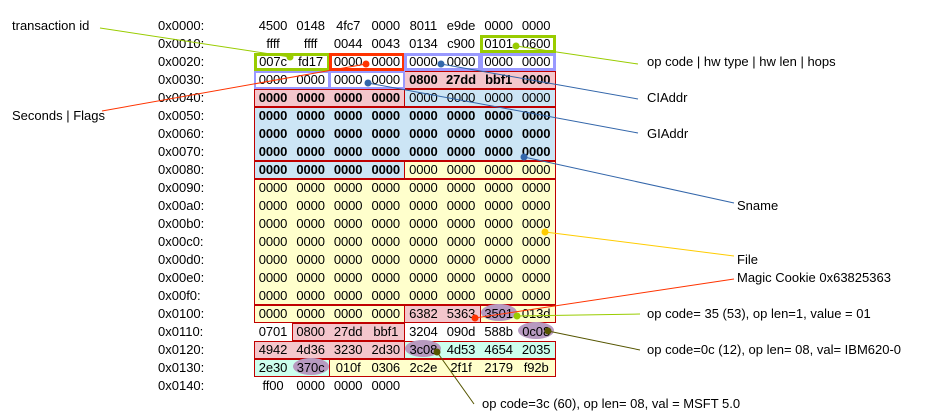 The width and height of the screenshot is (934, 417). What do you see at coordinates (423, 79) in the screenshot?
I see `hex-word: 0800` at bounding box center [423, 79].